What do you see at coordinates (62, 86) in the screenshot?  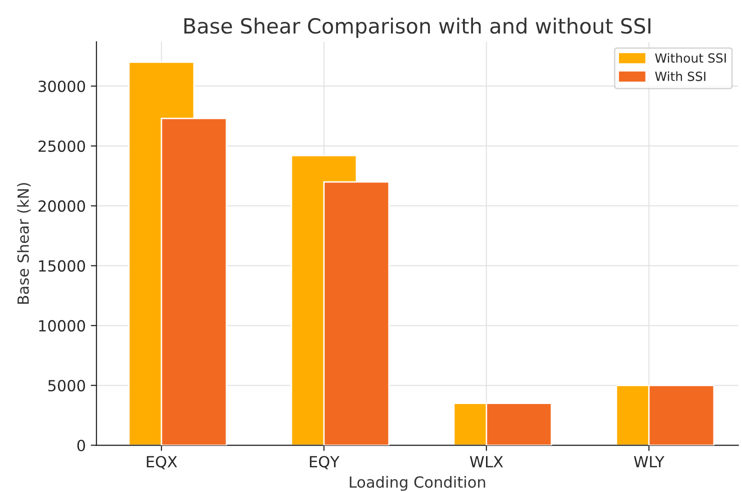 I see `y-tick-label: 30000` at bounding box center [62, 86].